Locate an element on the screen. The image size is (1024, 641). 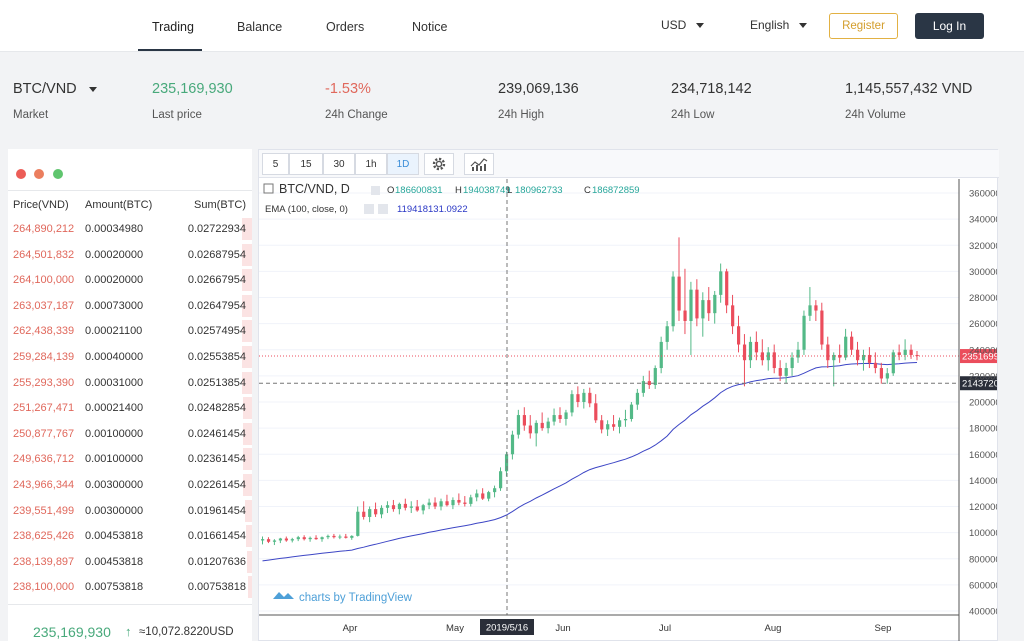
row-amount: 0.00300000 is located at coordinates (114, 485).